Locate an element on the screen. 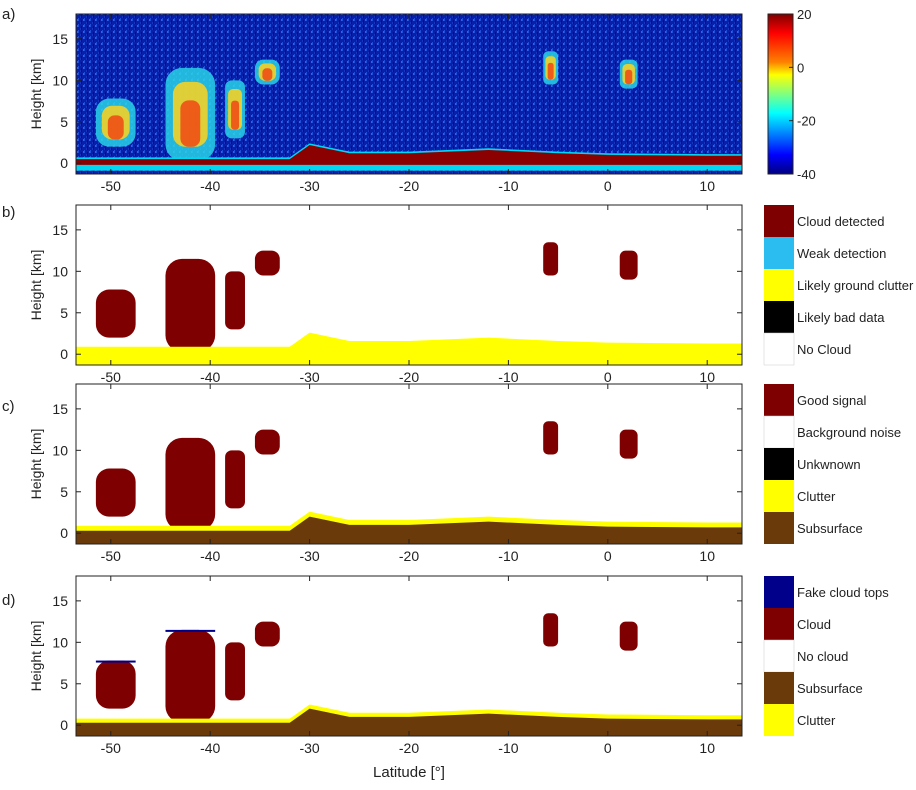 This screenshot has width=916, height=790. legend-label: Likely bad data is located at coordinates (841, 317).